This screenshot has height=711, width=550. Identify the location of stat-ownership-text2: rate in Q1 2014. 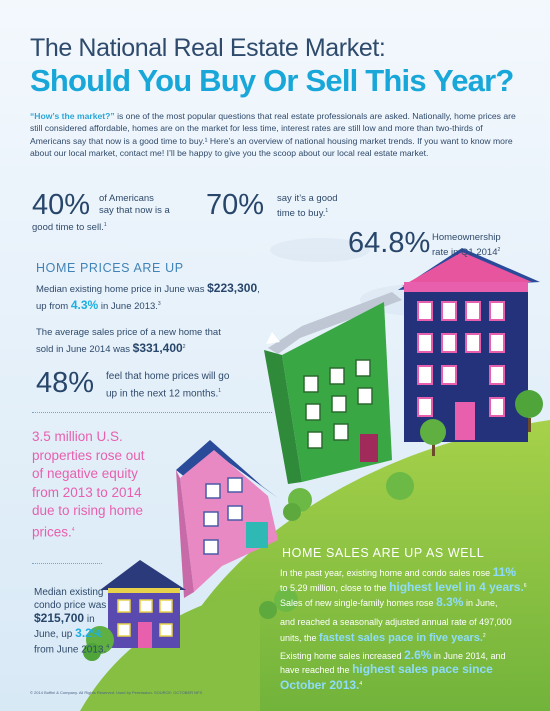
(465, 253).